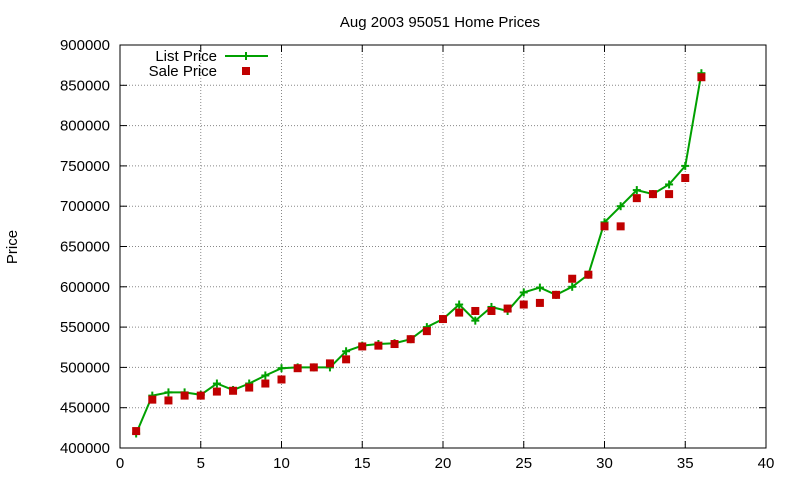 This screenshot has height=480, width=800. Describe the element at coordinates (440, 22) in the screenshot. I see `chart-title: Aug 2003 95051 Home Prices` at that location.